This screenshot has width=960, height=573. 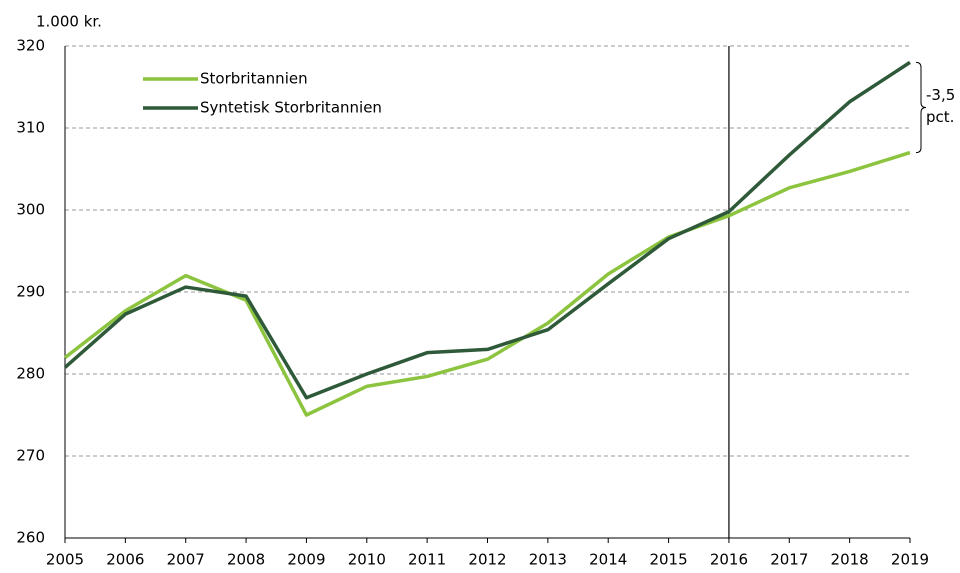 What do you see at coordinates (30, 456) in the screenshot?
I see `y-tick-label: 270` at bounding box center [30, 456].